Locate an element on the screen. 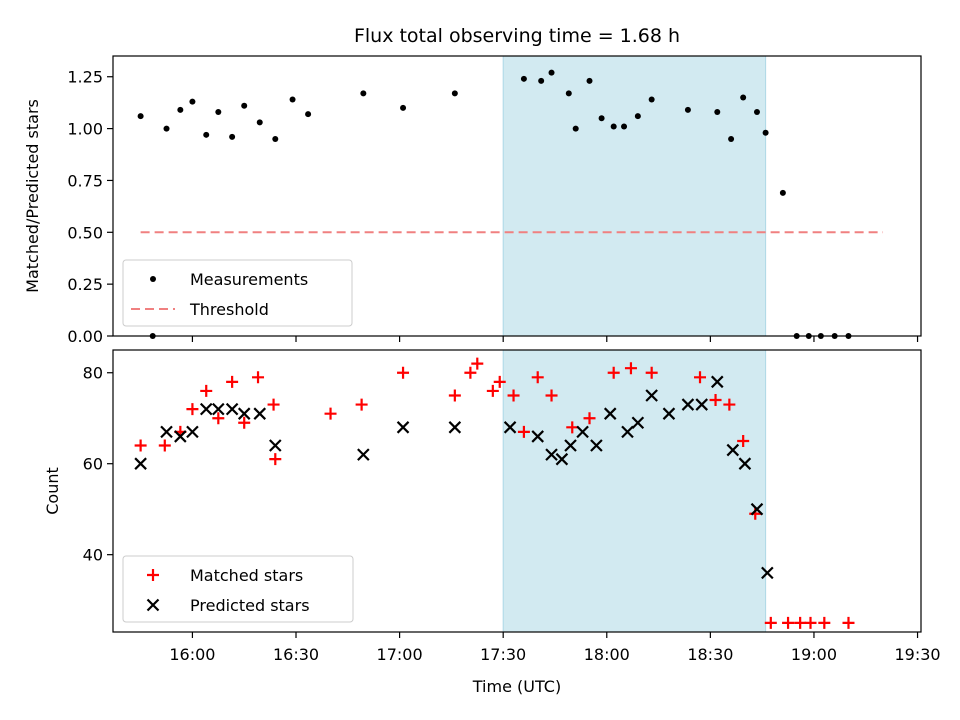 The width and height of the screenshot is (960, 720). y-tick-label: 40 is located at coordinates (93, 555).